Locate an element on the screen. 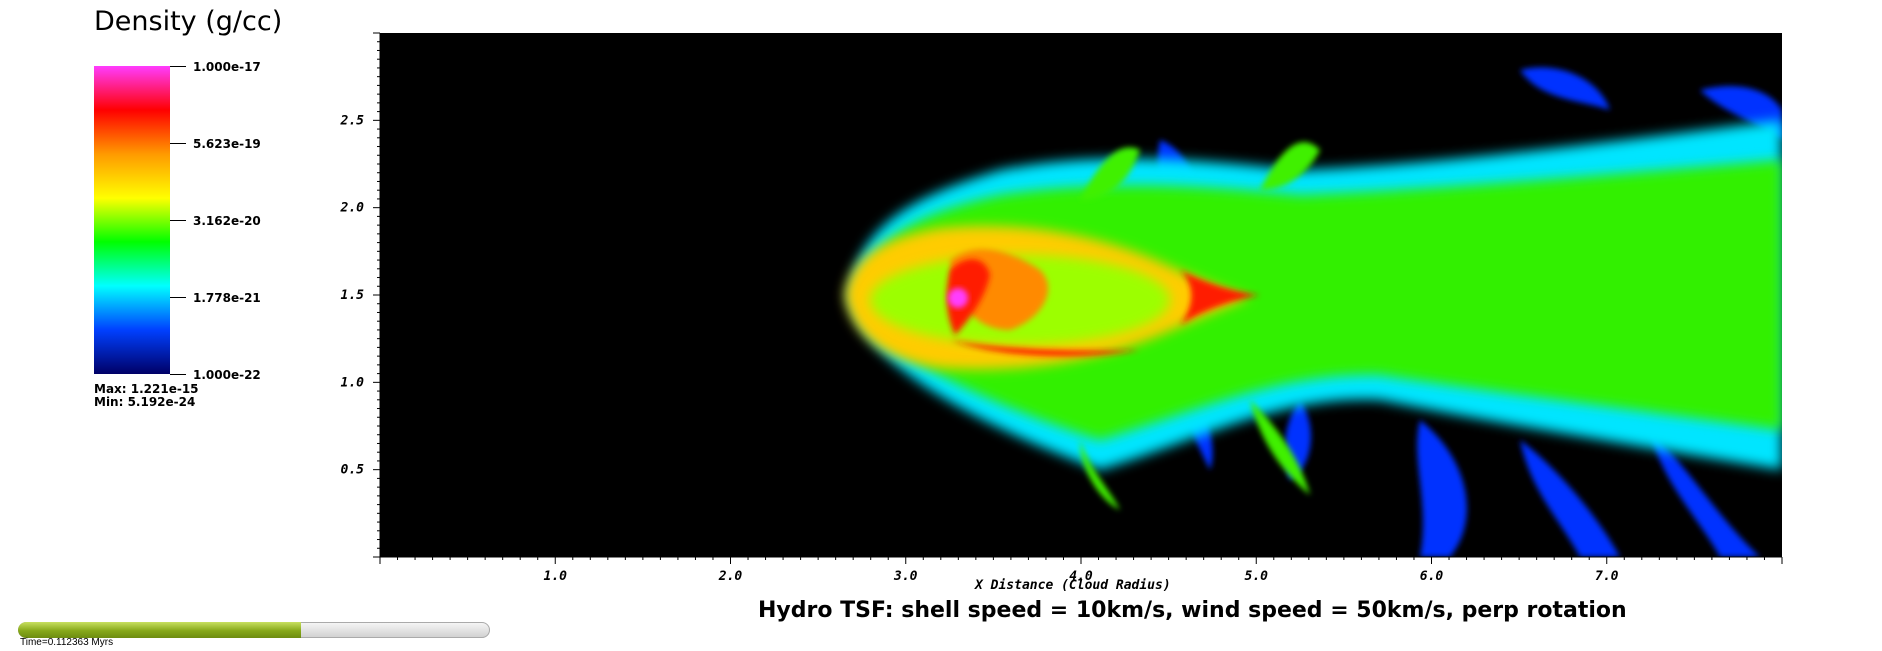  colorbar-label: 1.778e-21 is located at coordinates (227, 298).